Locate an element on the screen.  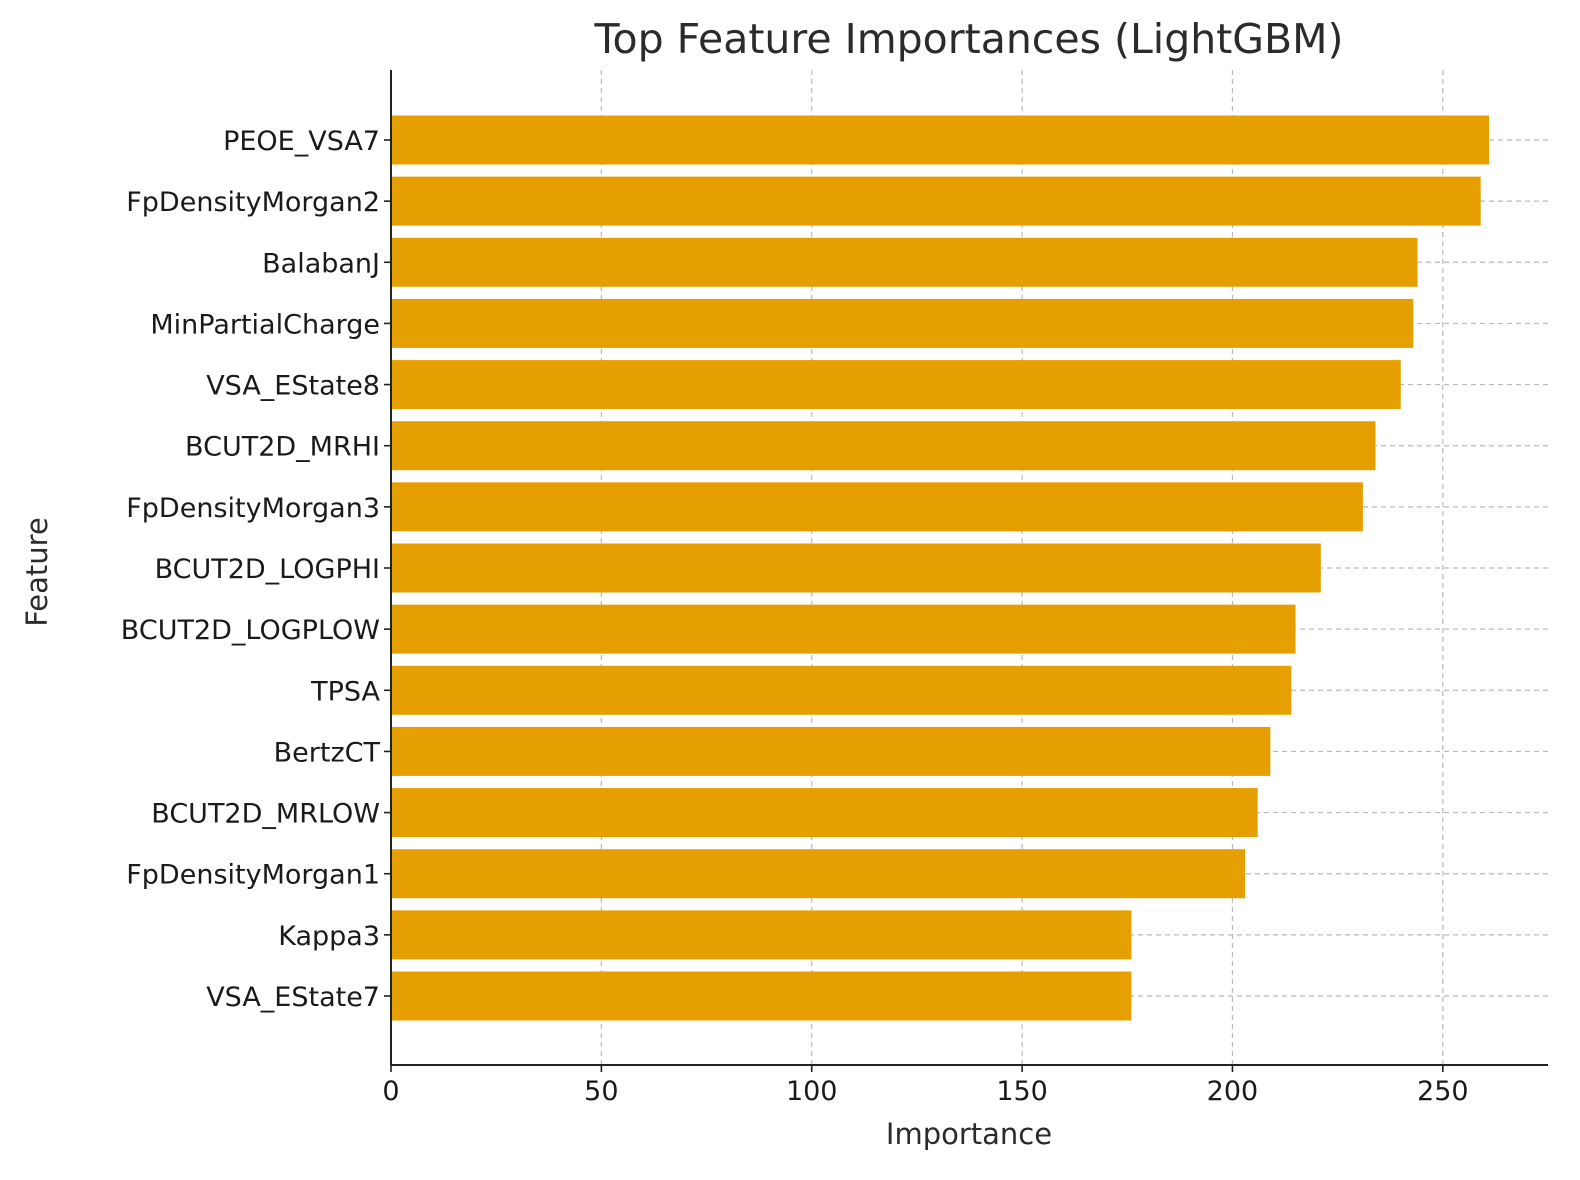
bar-peoe-vsa7 is located at coordinates (940, 140).